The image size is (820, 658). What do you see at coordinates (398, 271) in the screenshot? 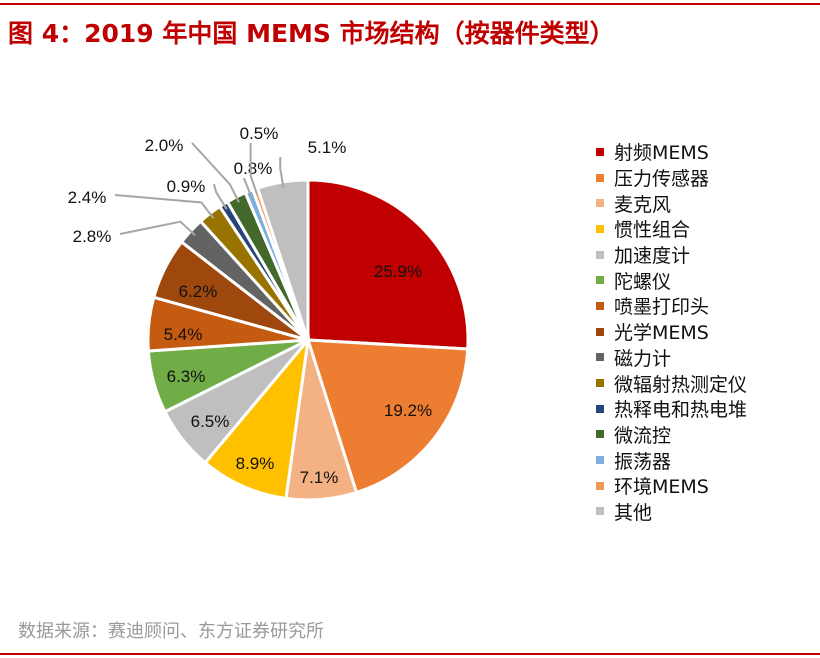
I see `data-label: 25.9%` at bounding box center [398, 271].